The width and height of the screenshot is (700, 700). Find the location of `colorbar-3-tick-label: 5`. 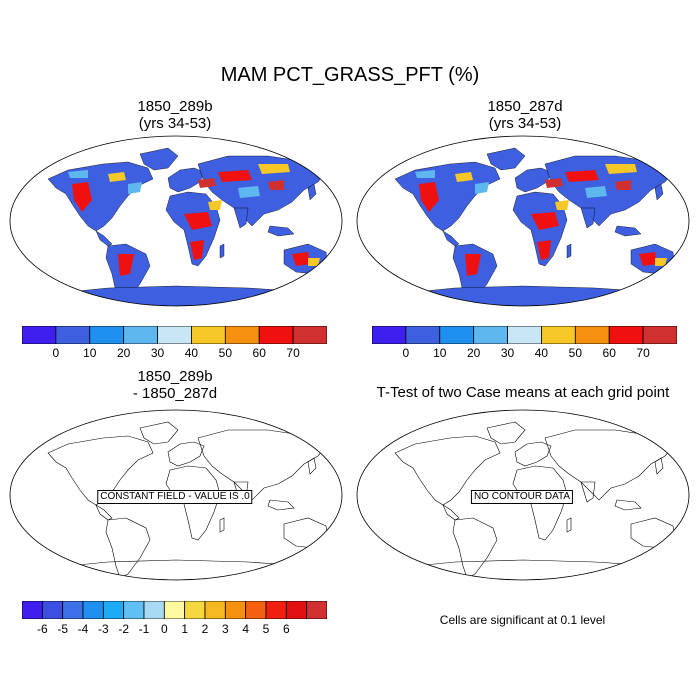

colorbar-3-tick-label: 5 is located at coordinates (266, 629).